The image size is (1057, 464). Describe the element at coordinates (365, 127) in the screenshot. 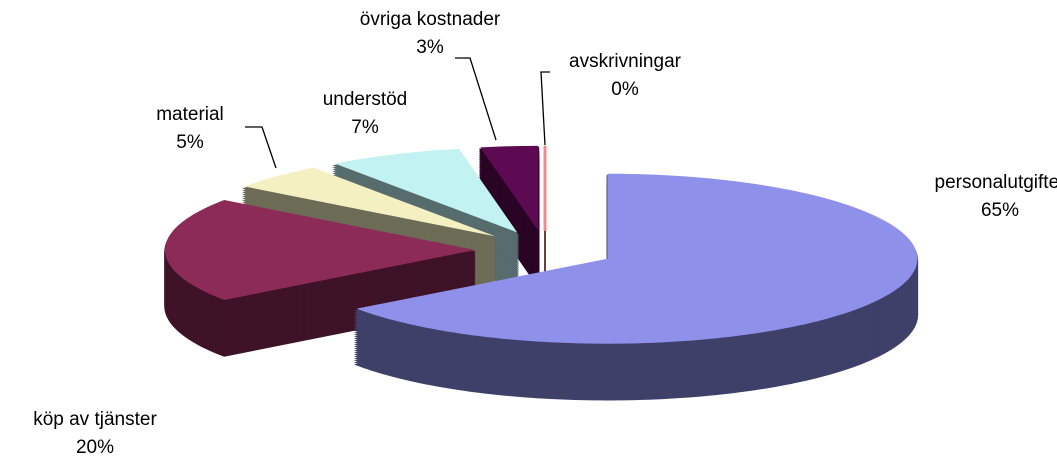

I see `slice-value-label: 7%` at that location.